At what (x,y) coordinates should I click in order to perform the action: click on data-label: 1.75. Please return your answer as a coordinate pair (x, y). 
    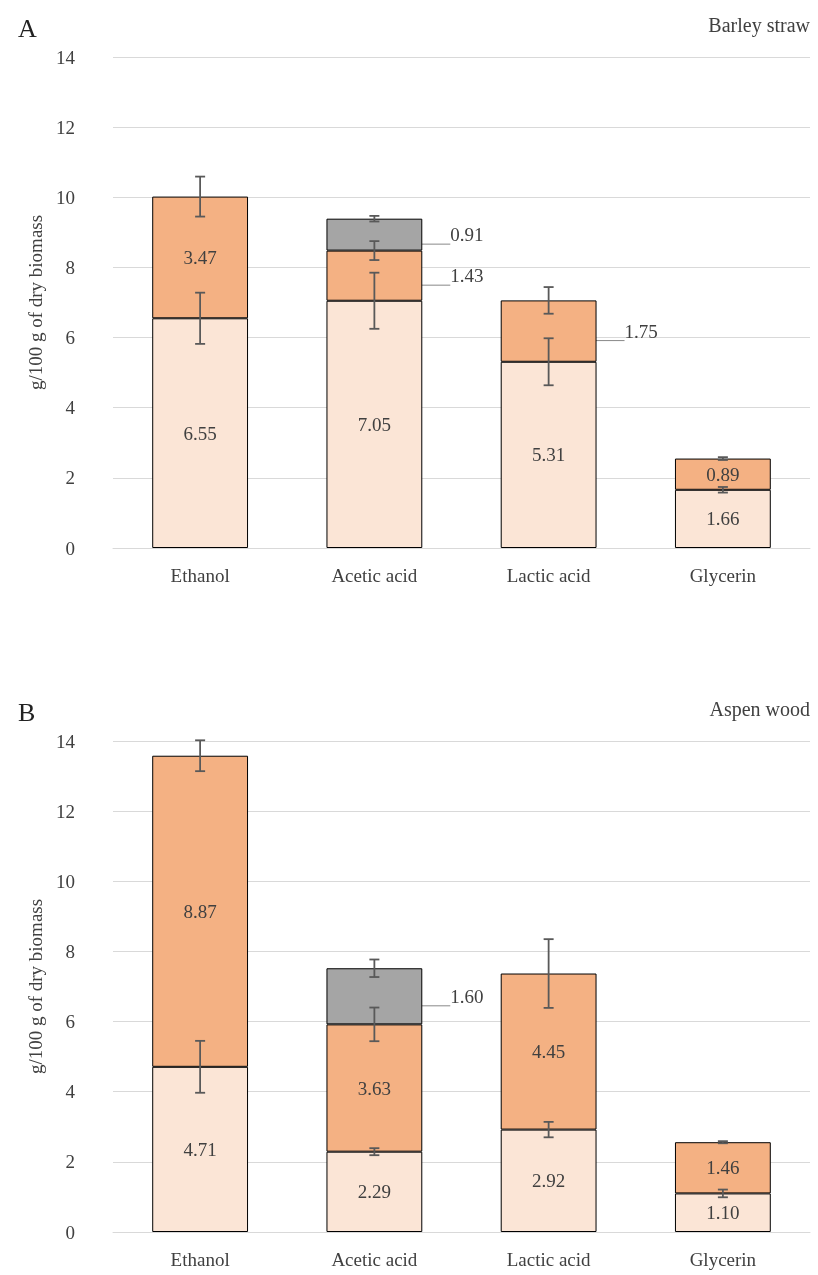
    Looking at the image, I should click on (641, 331).